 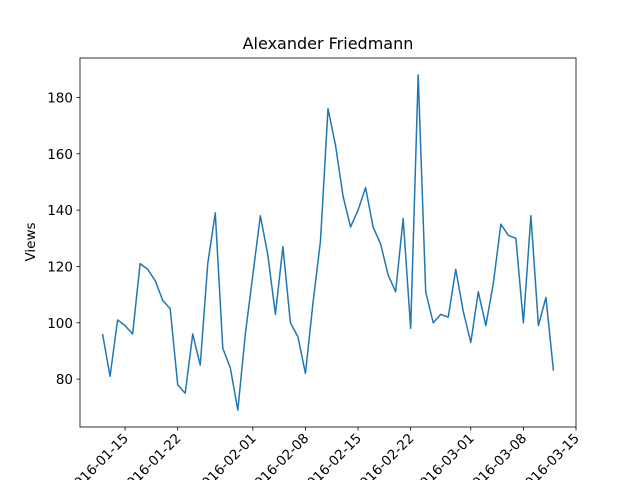 I want to click on y-tick-label: 120, so click(x=60, y=267).